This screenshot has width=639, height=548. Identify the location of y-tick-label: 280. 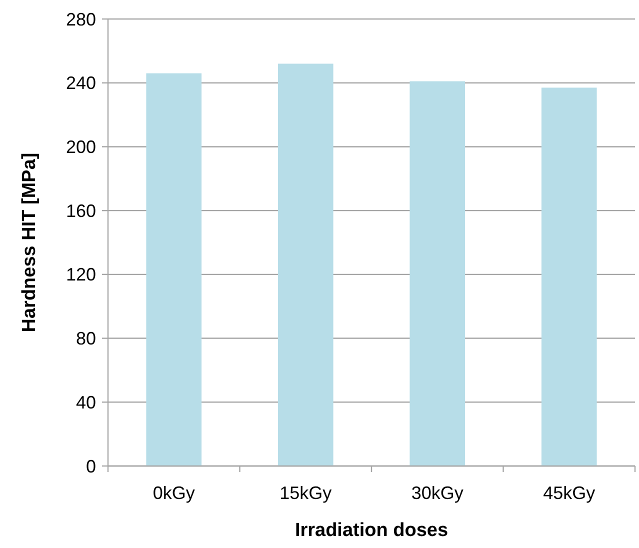
(81, 19).